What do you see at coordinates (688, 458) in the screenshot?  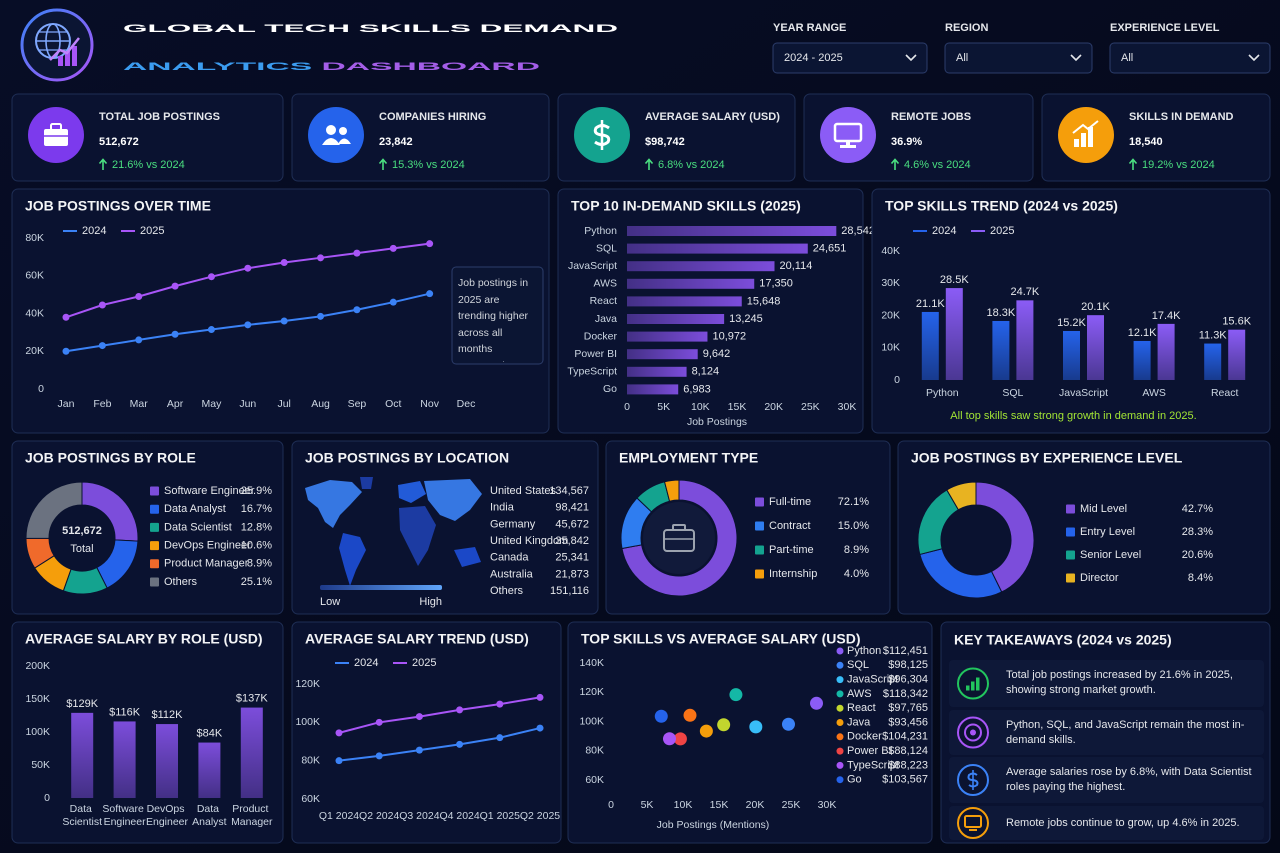 I see `panel-title: EMPLOYMENT TYPE` at bounding box center [688, 458].